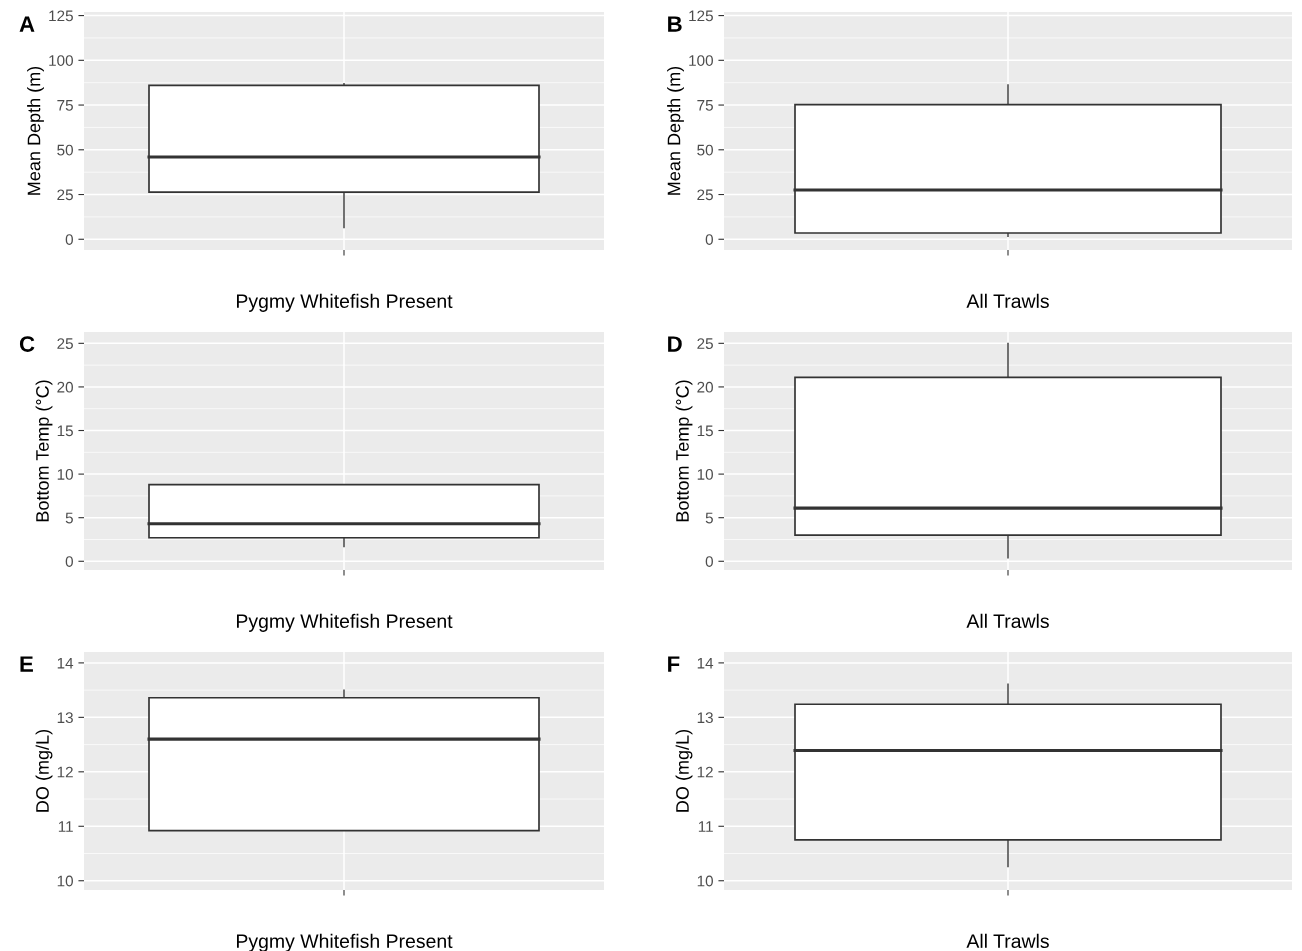 This screenshot has width=1302, height=951. Describe the element at coordinates (27, 344) in the screenshot. I see `chart-title: C` at that location.